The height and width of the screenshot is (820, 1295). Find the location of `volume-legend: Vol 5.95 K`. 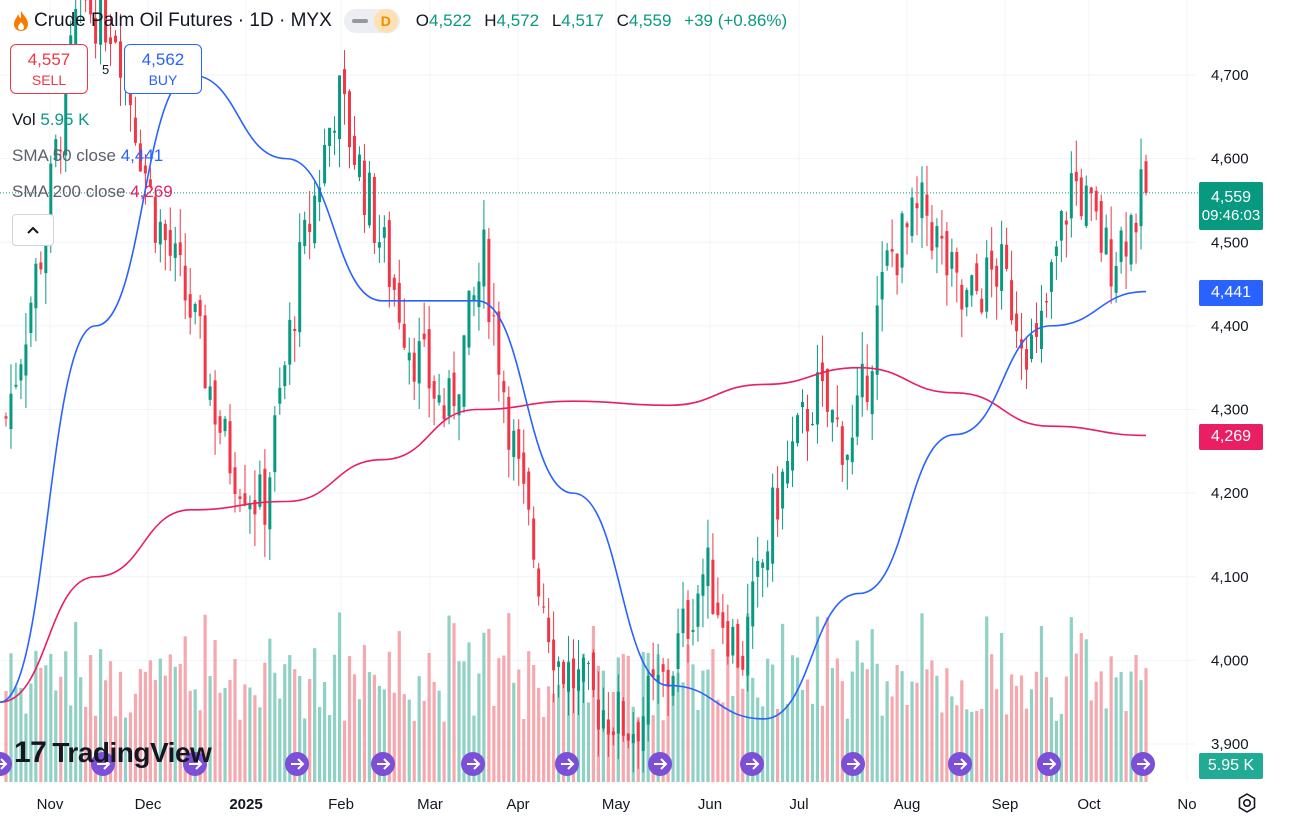

volume-legend: Vol 5.95 K is located at coordinates (51, 120).